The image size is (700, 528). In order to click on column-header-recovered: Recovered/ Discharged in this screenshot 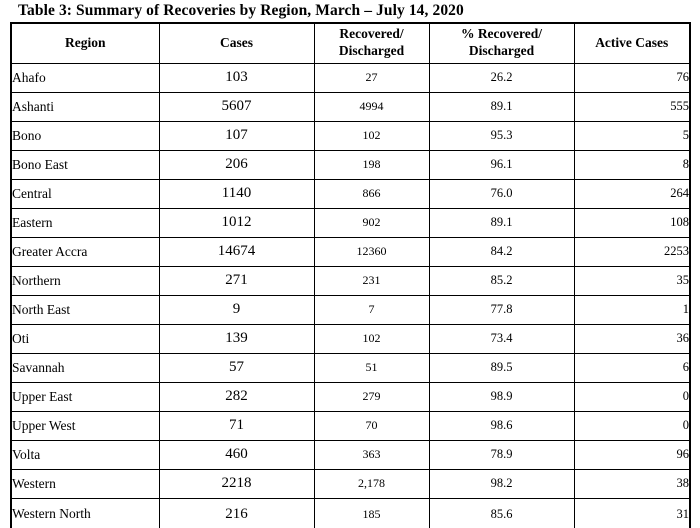, I will do `click(371, 43)`.